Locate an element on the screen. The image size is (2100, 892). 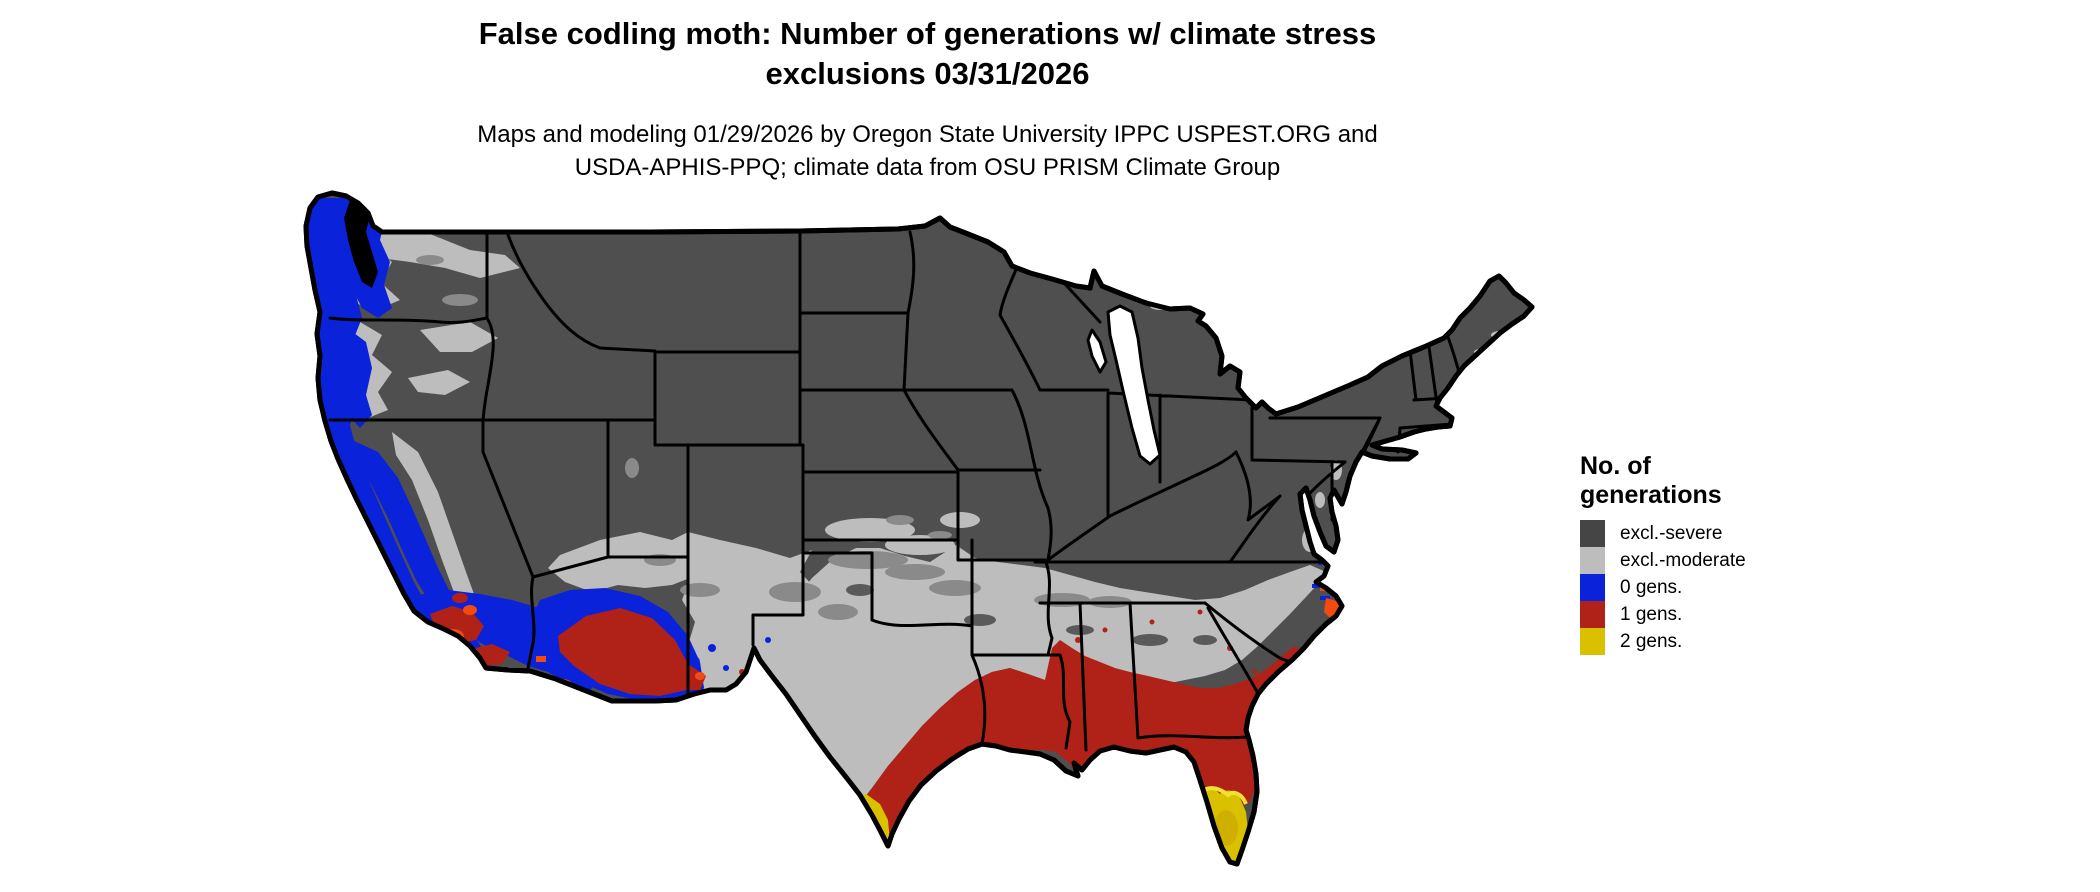
legend-swatch-excl-moderate is located at coordinates (1592, 560).